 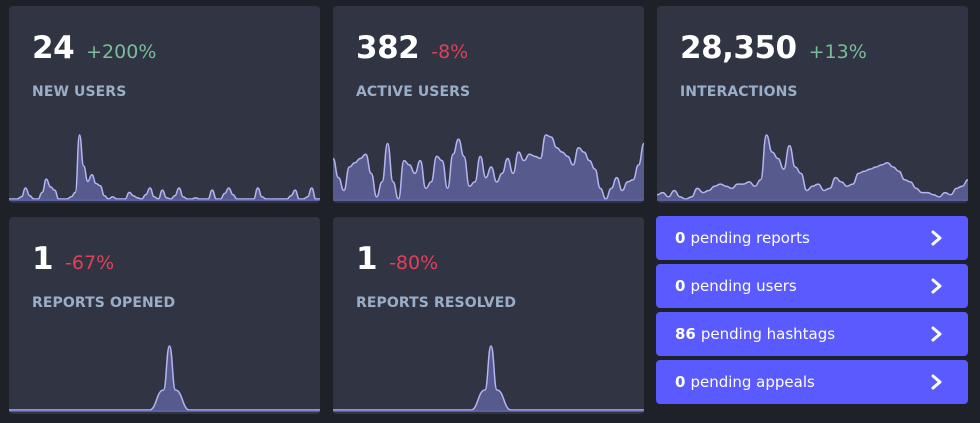 I want to click on pending-label: pending users, so click(x=743, y=286).